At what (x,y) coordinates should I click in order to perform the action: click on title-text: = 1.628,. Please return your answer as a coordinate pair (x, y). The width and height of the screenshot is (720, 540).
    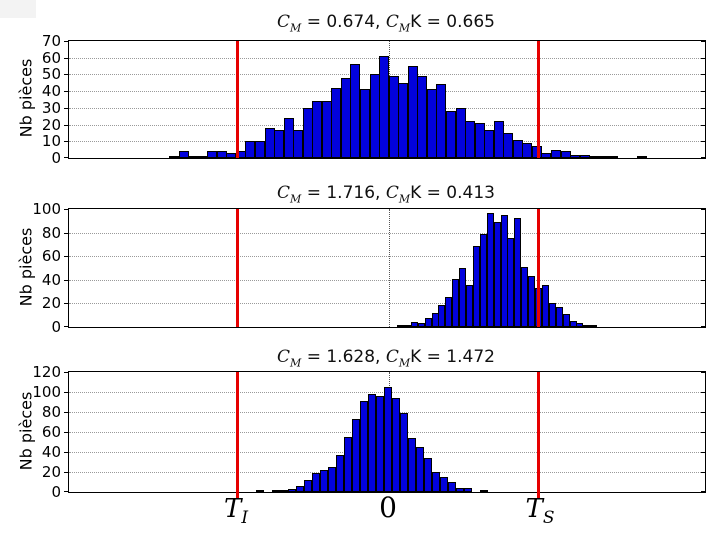
    Looking at the image, I should click on (343, 357).